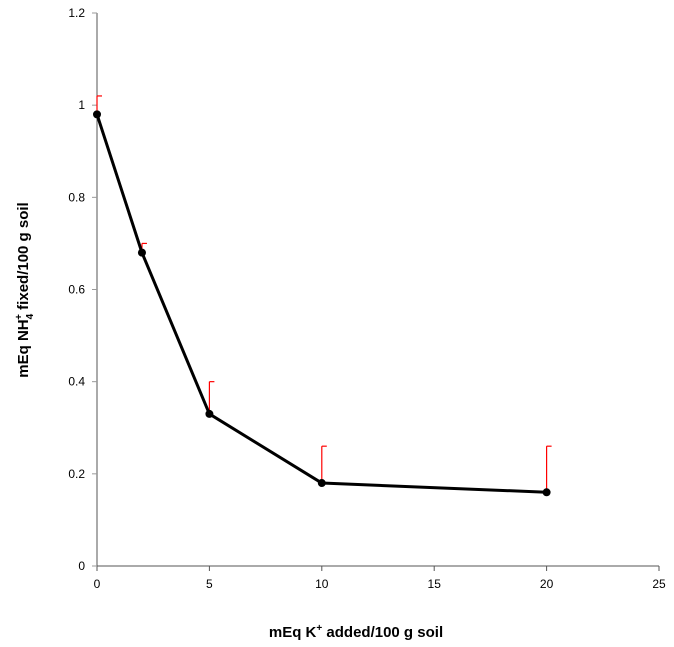 This screenshot has width=674, height=647. What do you see at coordinates (81, 105) in the screenshot?
I see `y-tick-label: 1` at bounding box center [81, 105].